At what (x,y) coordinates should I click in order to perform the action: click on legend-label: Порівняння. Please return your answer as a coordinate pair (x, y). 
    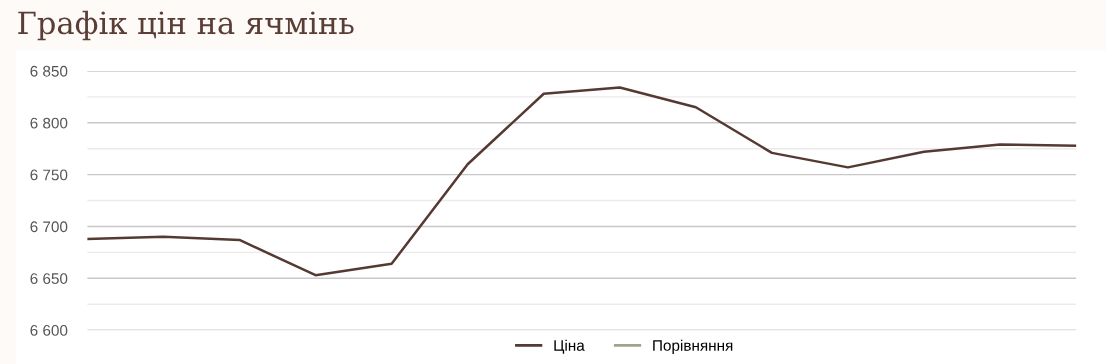
    Looking at the image, I should click on (693, 346).